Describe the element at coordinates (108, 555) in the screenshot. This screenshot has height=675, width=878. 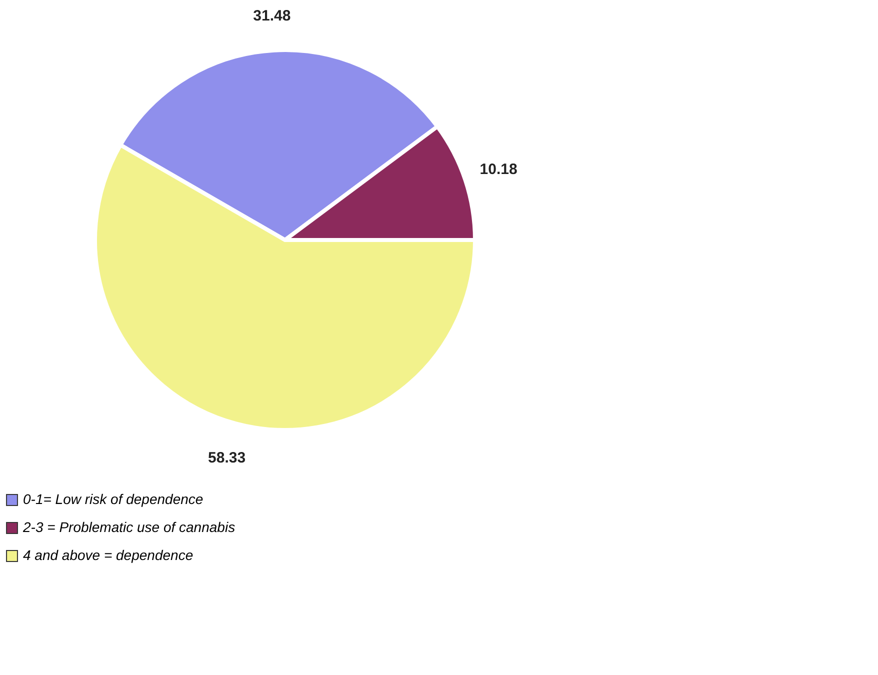
I see `legend-label: 4 and above = dependence` at that location.